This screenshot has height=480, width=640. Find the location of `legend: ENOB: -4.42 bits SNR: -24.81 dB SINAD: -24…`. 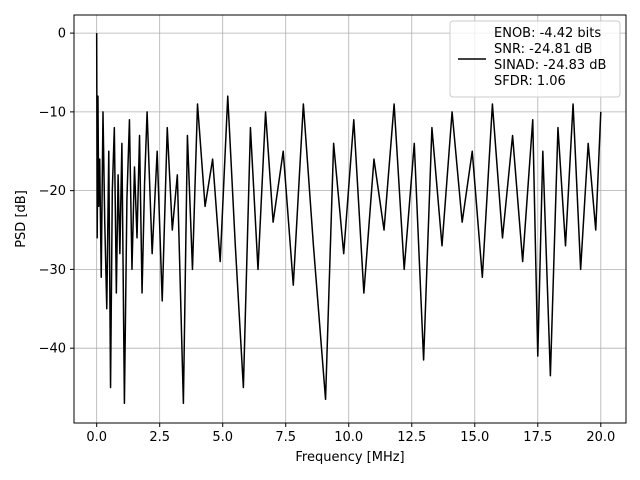

legend: ENOB: -4.42 bits SNR: -24.81 dB SINAD: -24… is located at coordinates (535, 59).